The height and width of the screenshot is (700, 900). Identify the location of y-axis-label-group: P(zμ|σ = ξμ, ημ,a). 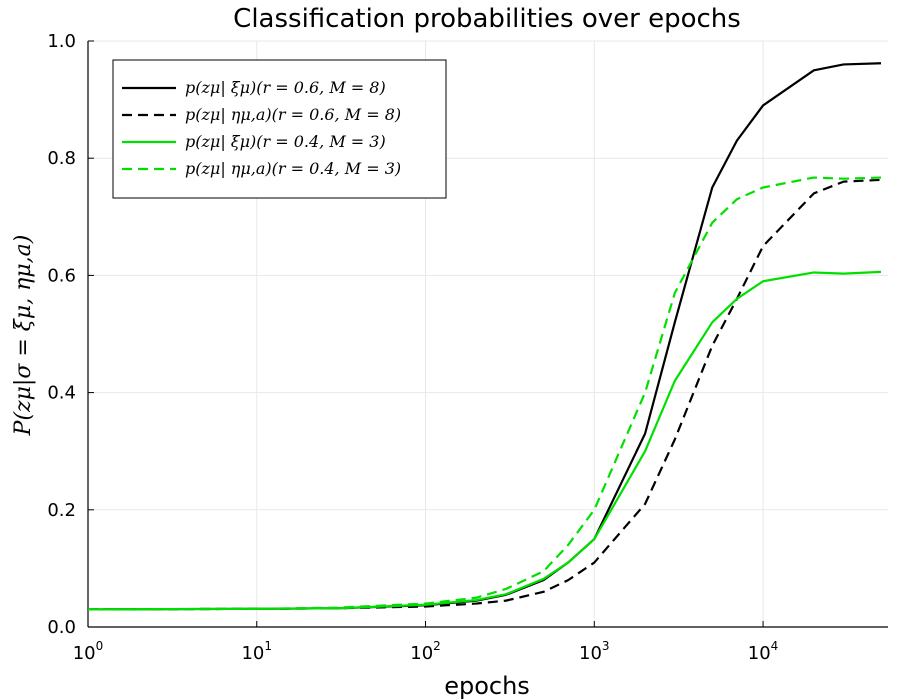
(23, 336).